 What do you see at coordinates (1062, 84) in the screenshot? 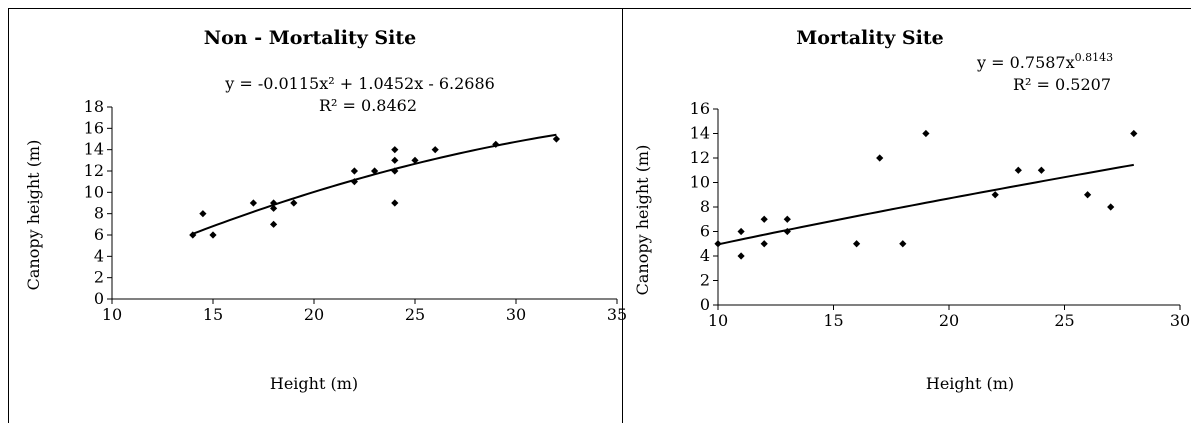
I see `r-squared-label: R² = 0.5207` at bounding box center [1062, 84].